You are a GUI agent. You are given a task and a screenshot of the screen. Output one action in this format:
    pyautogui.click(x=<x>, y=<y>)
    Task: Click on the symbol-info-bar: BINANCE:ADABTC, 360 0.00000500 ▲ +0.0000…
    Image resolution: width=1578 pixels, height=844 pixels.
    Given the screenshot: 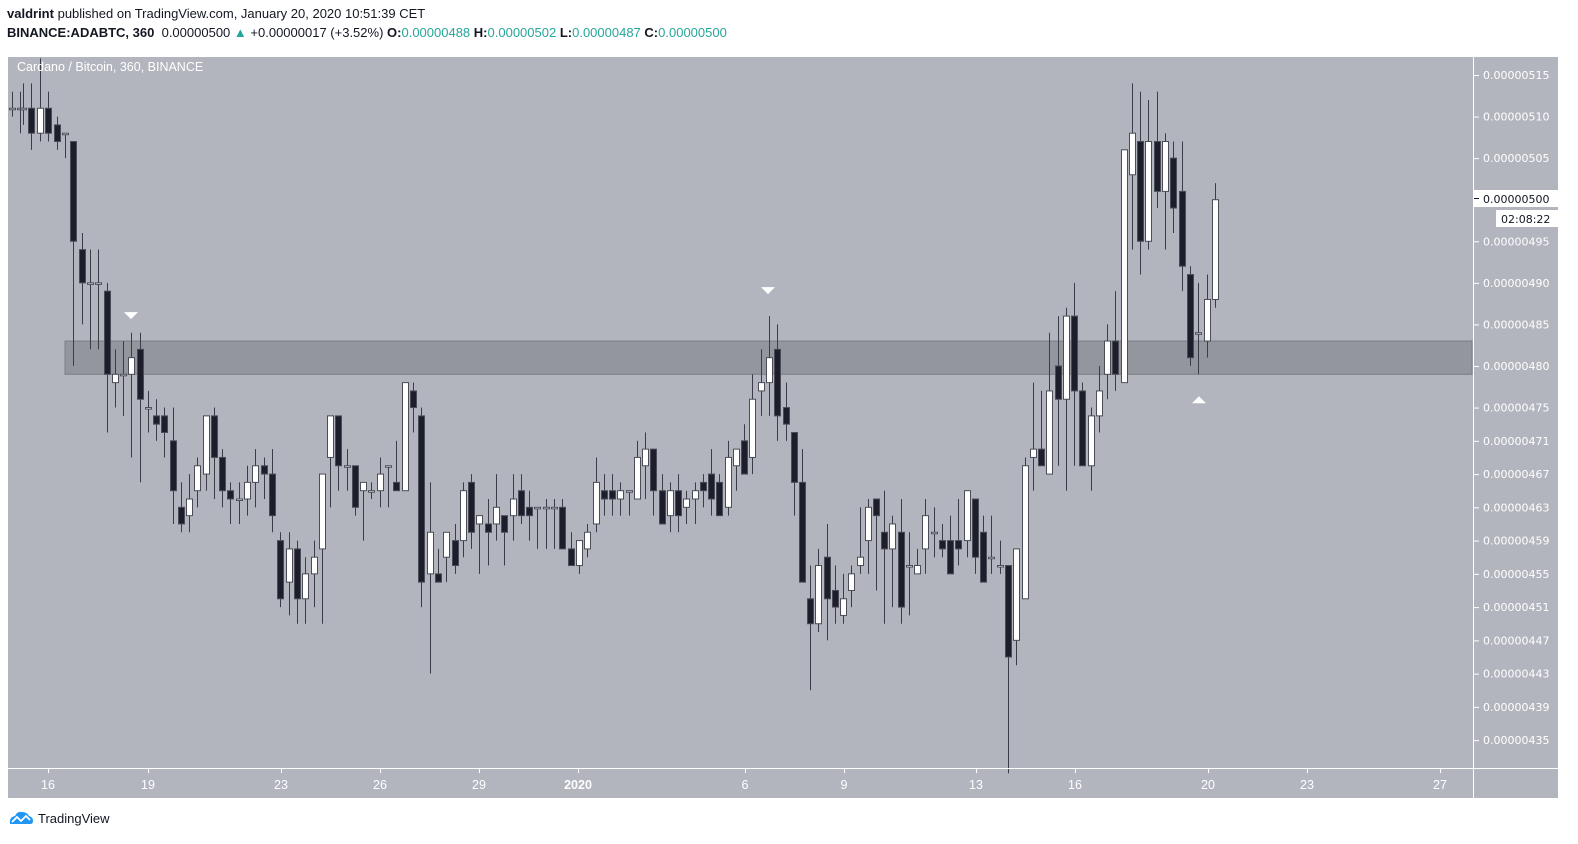 What is the action you would take?
    pyautogui.click(x=367, y=32)
    